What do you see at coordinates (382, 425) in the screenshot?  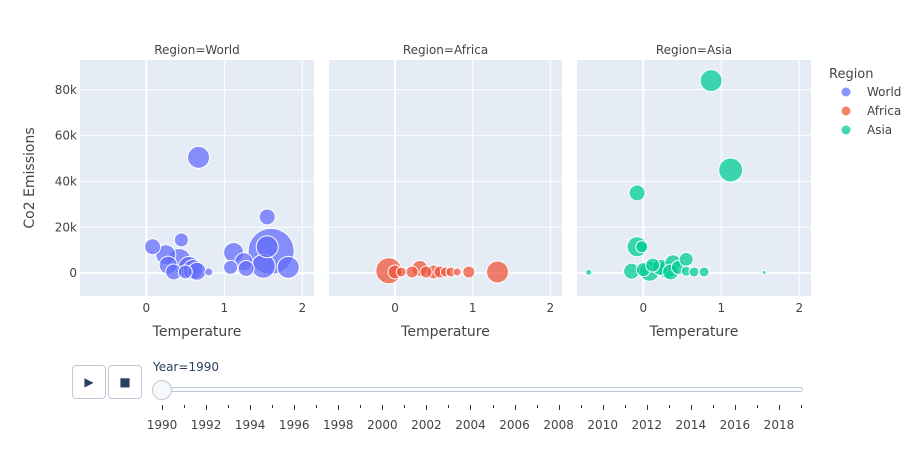 I see `slider-year-label: 2000` at bounding box center [382, 425].